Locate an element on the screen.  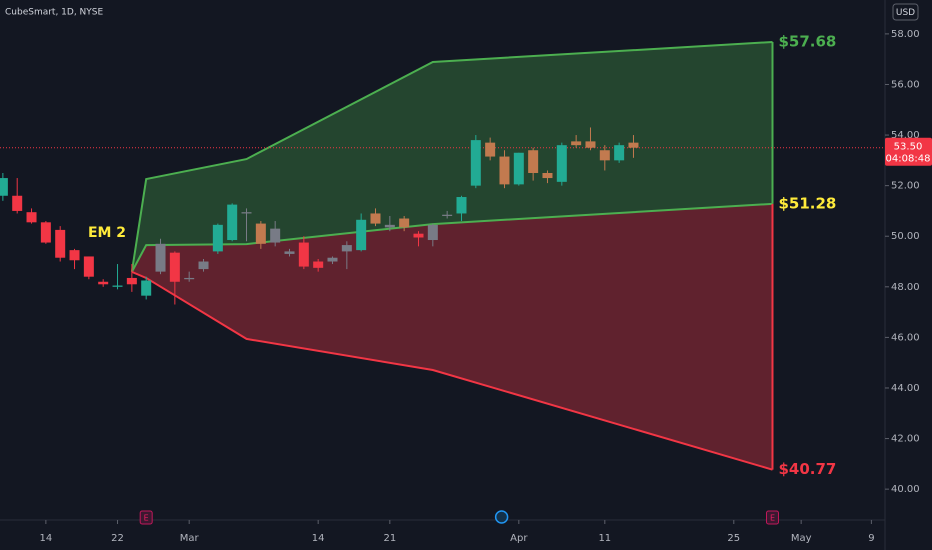
em-value-label: $51.28 is located at coordinates (807, 203).